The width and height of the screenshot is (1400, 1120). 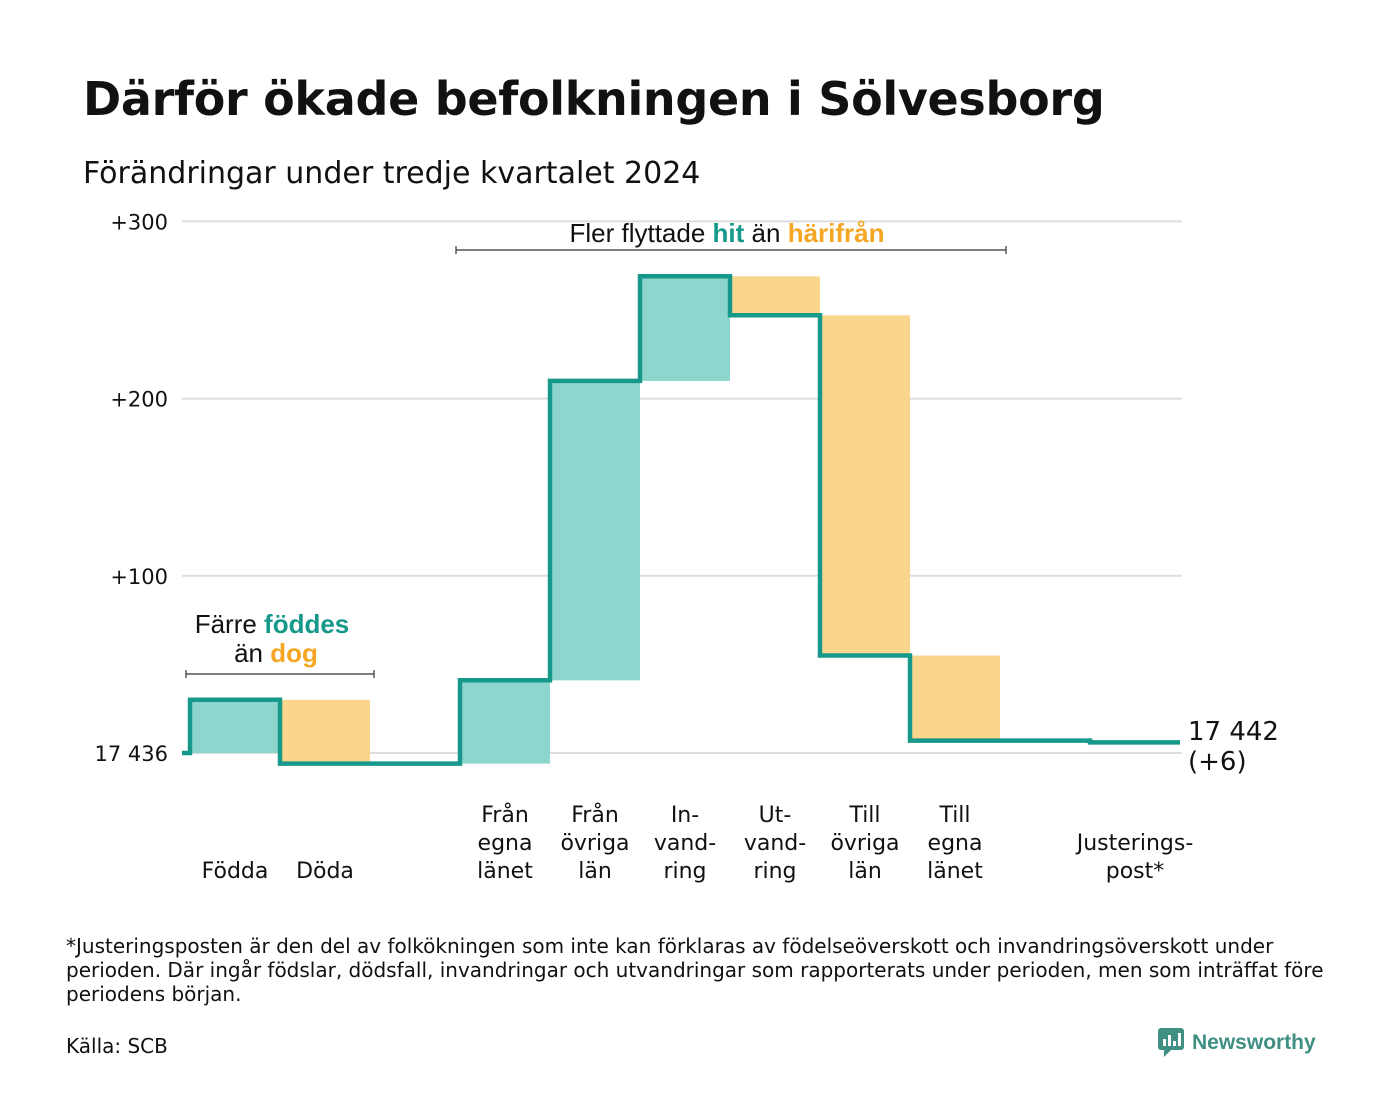 I want to click on ann-accent-out: härifrån, so click(x=836, y=233).